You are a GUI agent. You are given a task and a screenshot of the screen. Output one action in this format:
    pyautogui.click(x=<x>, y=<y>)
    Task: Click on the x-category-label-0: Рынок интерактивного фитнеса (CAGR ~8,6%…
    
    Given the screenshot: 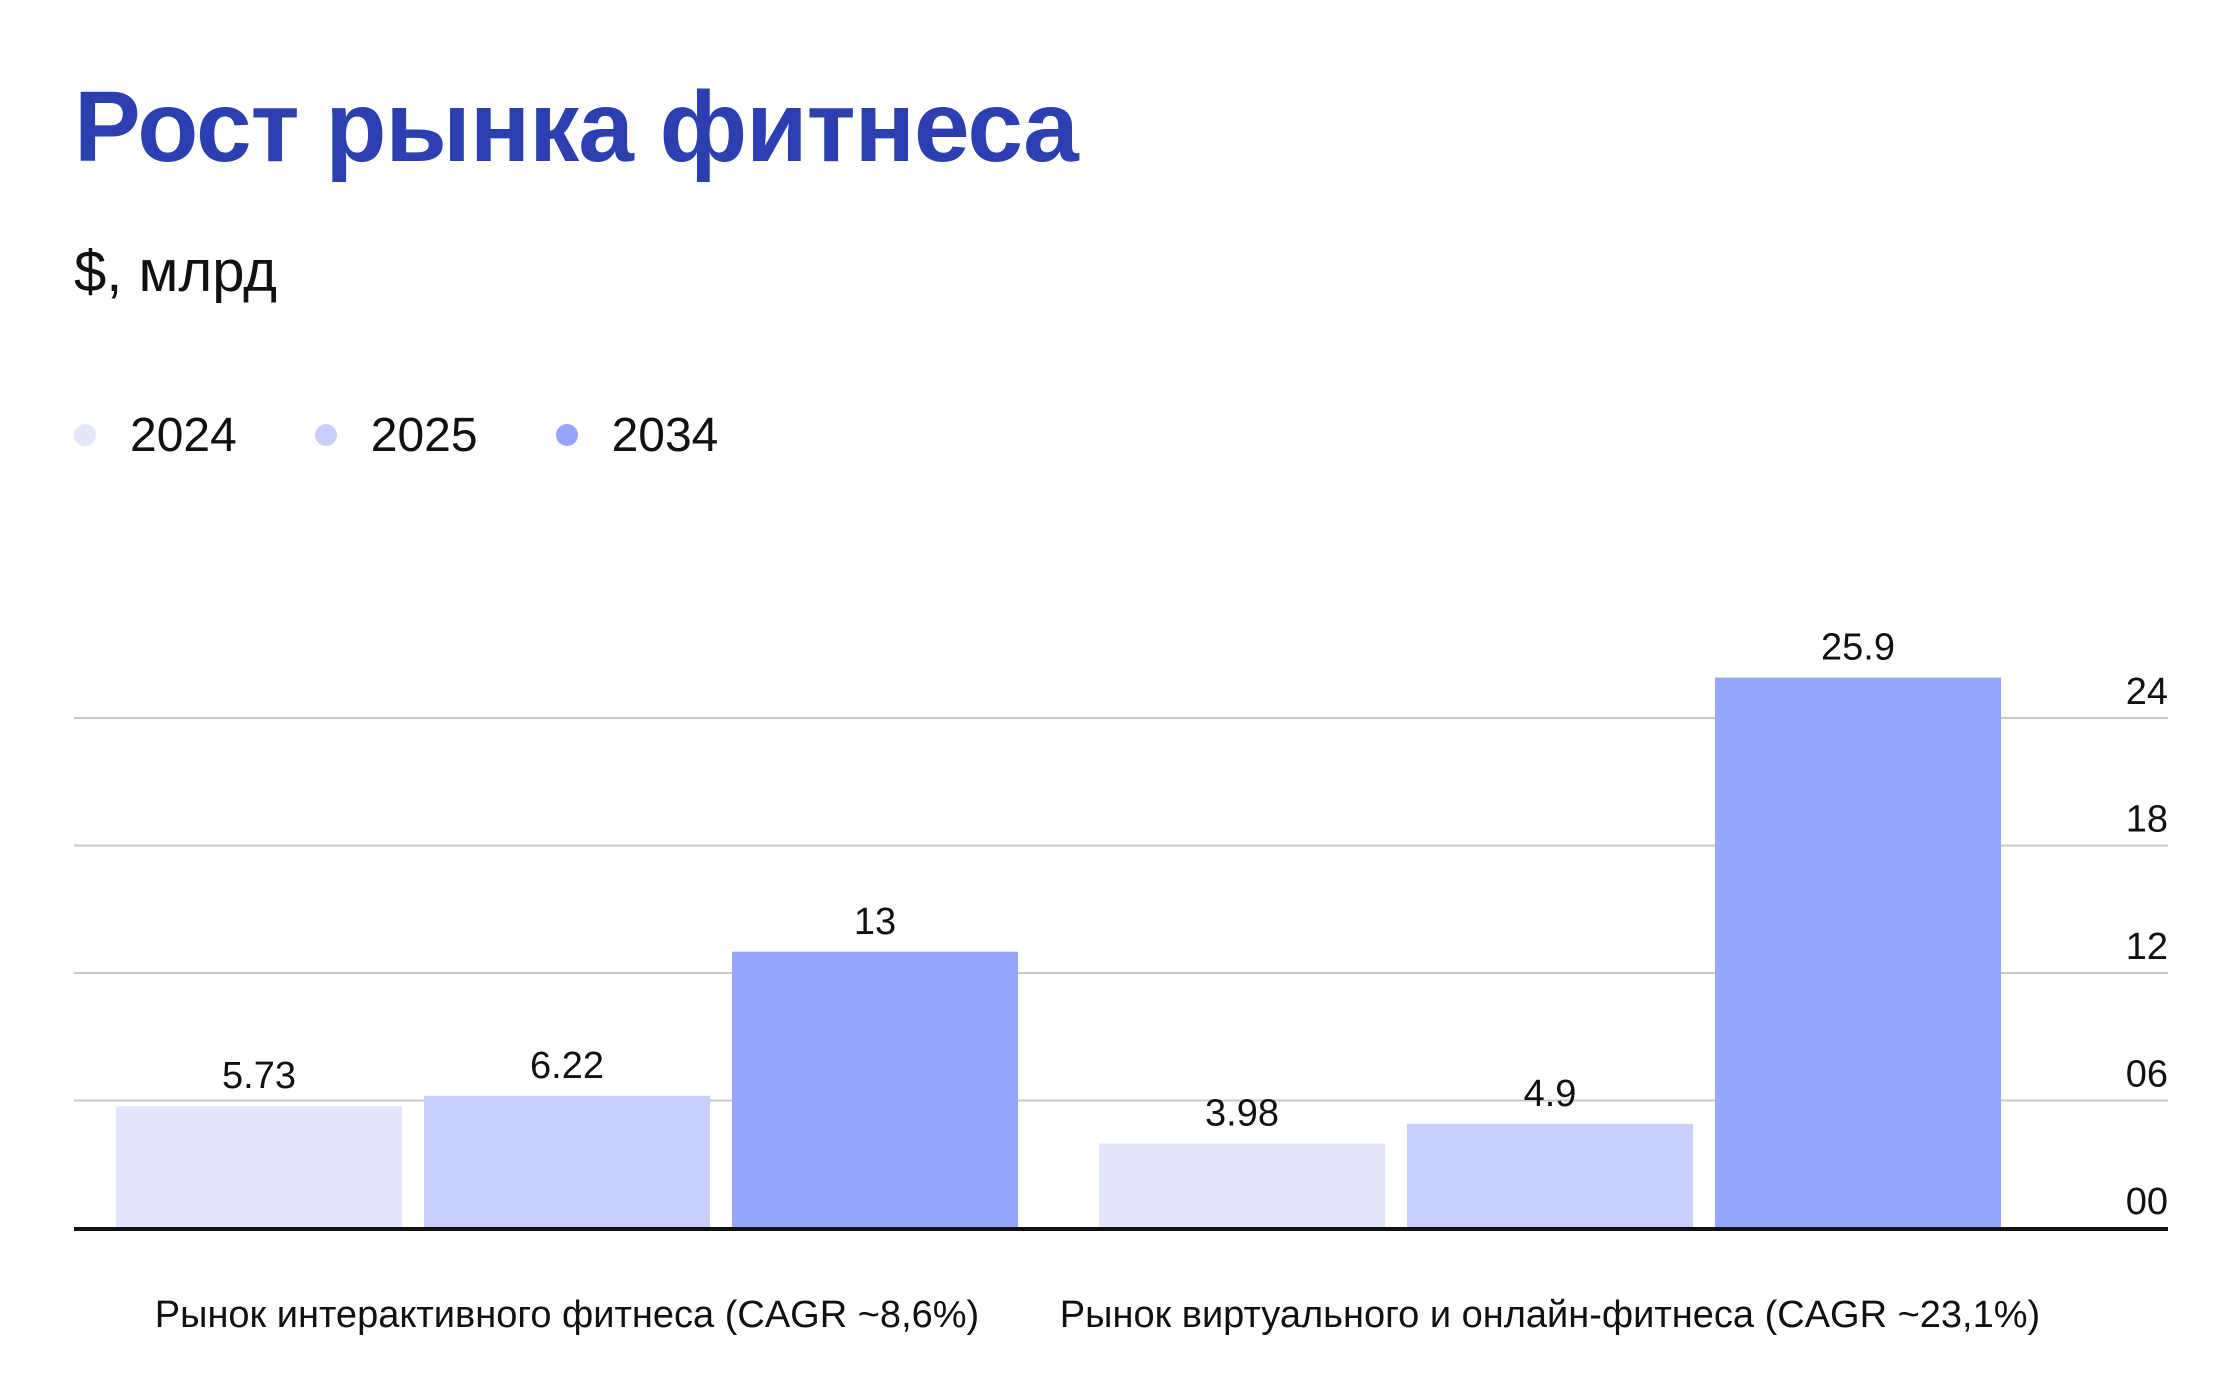 What is the action you would take?
    pyautogui.click(x=567, y=1315)
    